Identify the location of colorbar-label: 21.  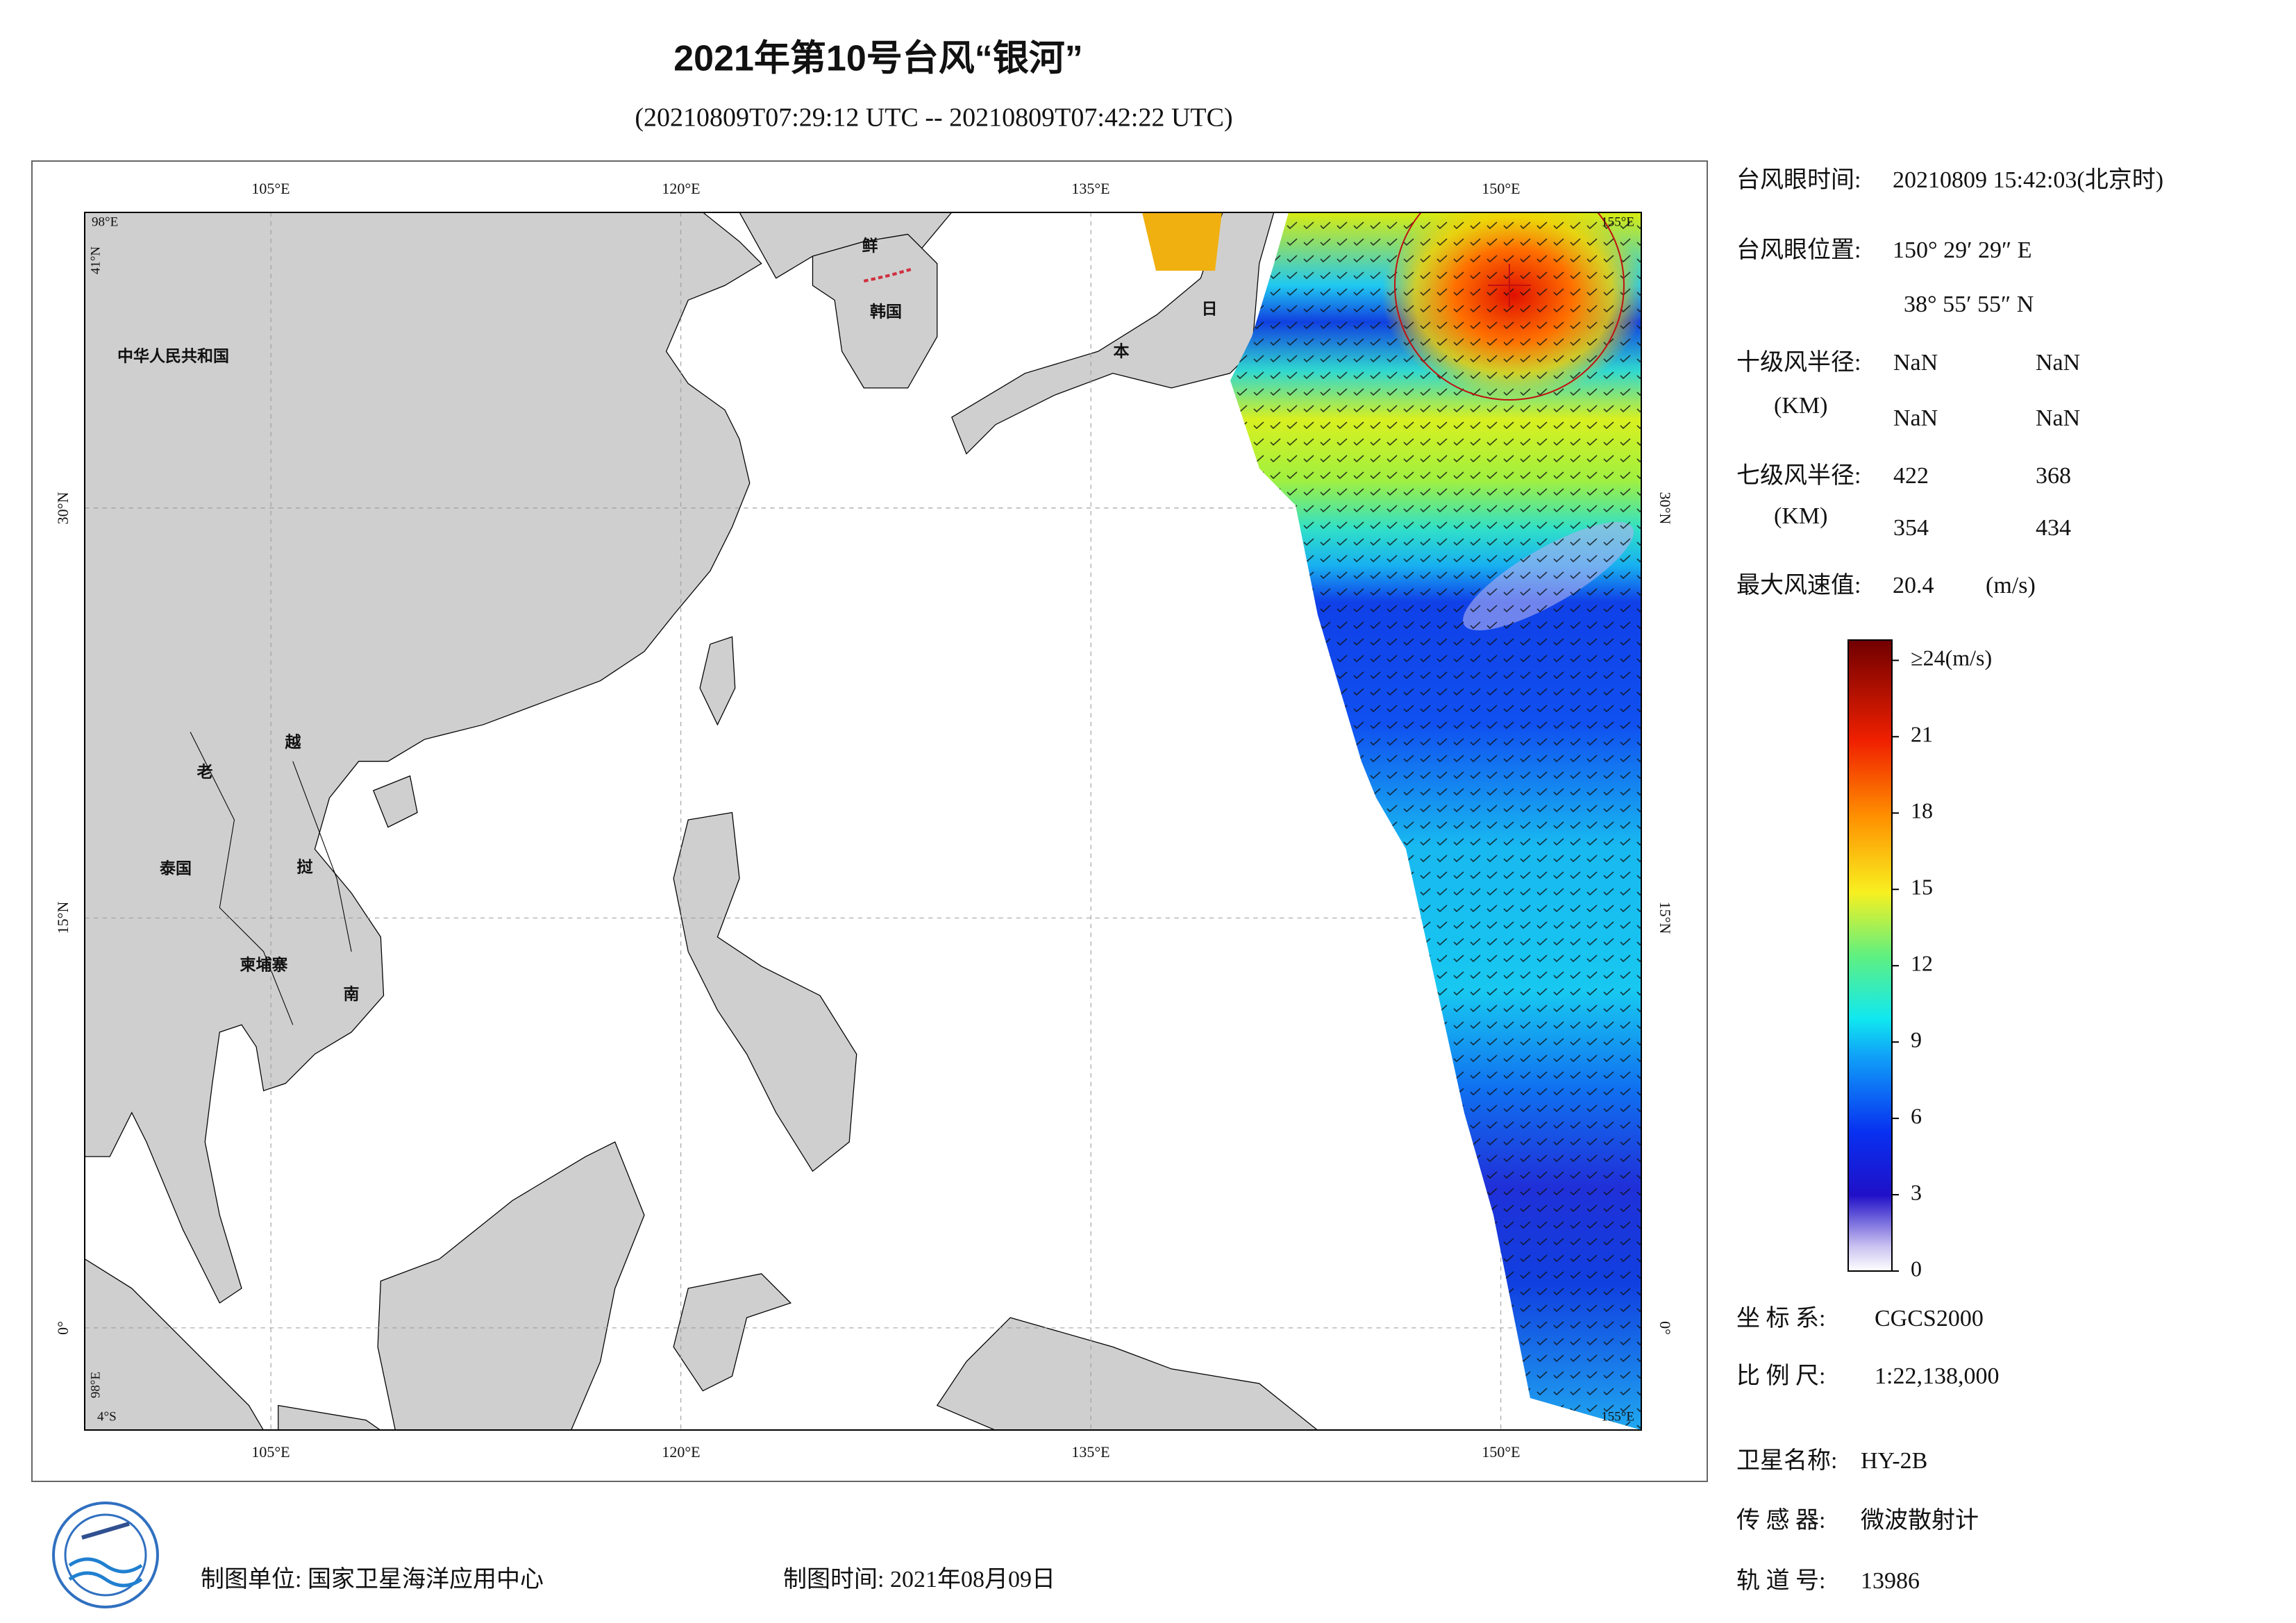
(1922, 734).